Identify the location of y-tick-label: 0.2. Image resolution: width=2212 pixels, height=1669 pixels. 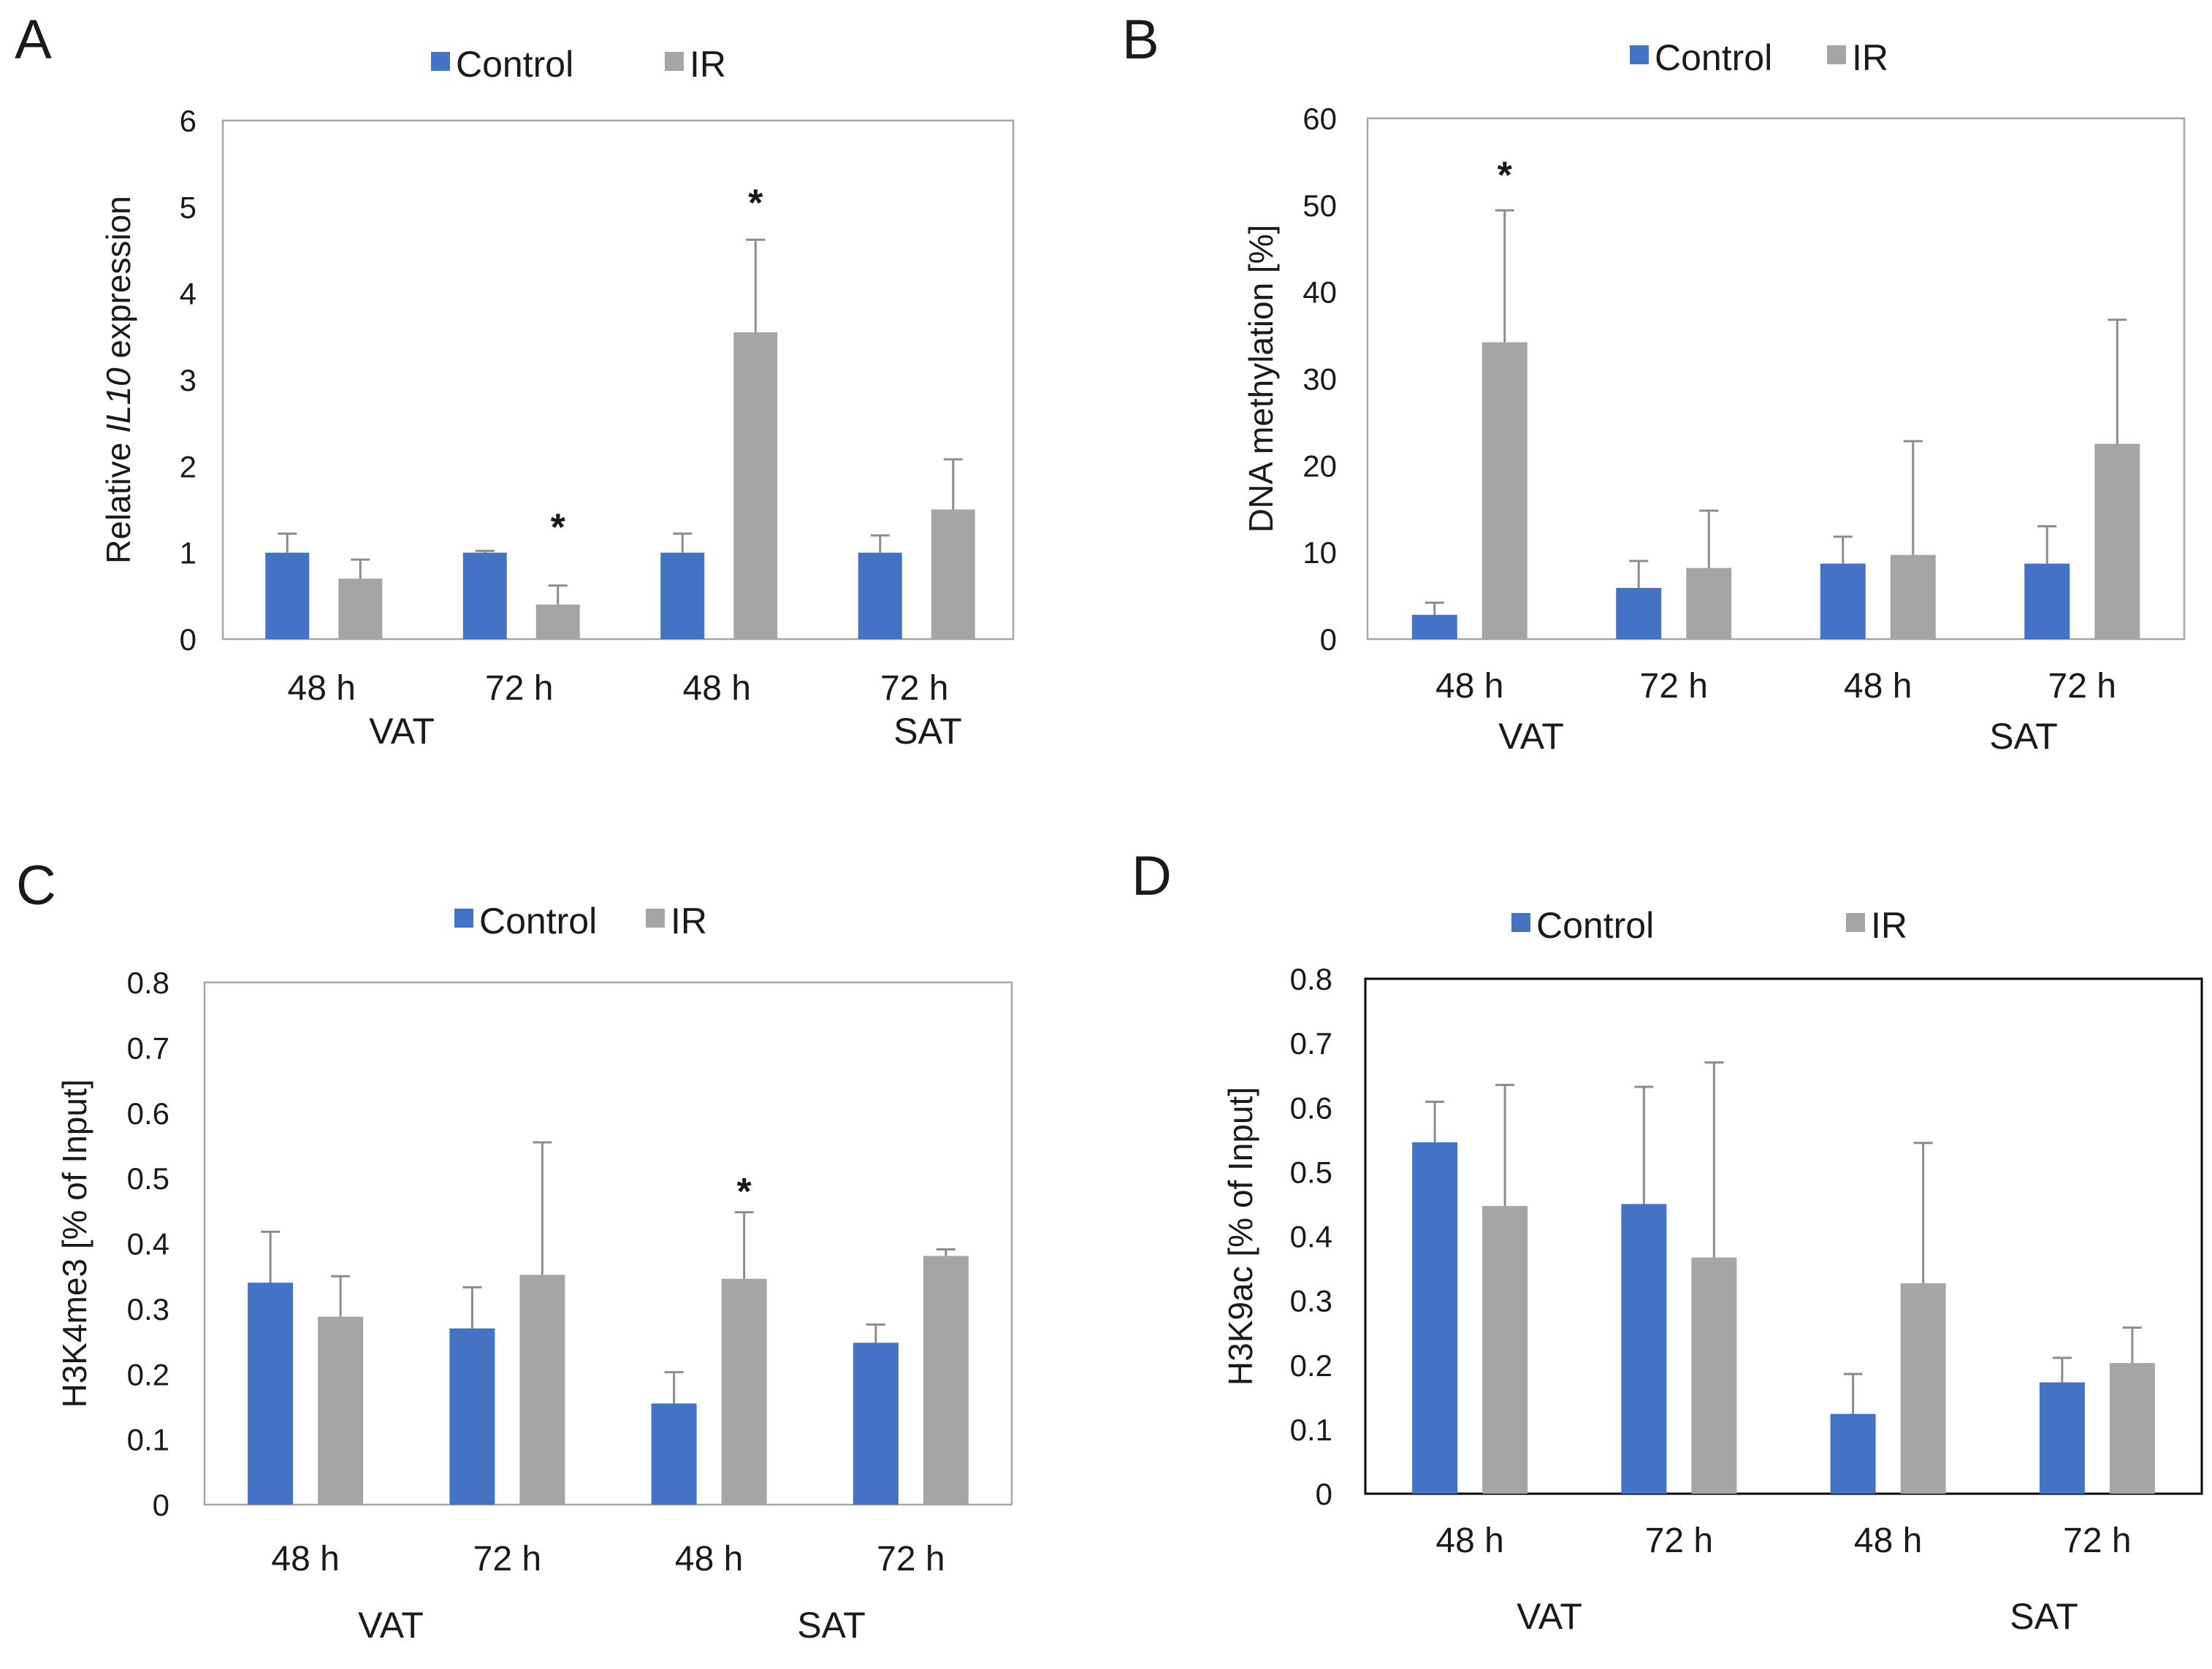
(1311, 1365).